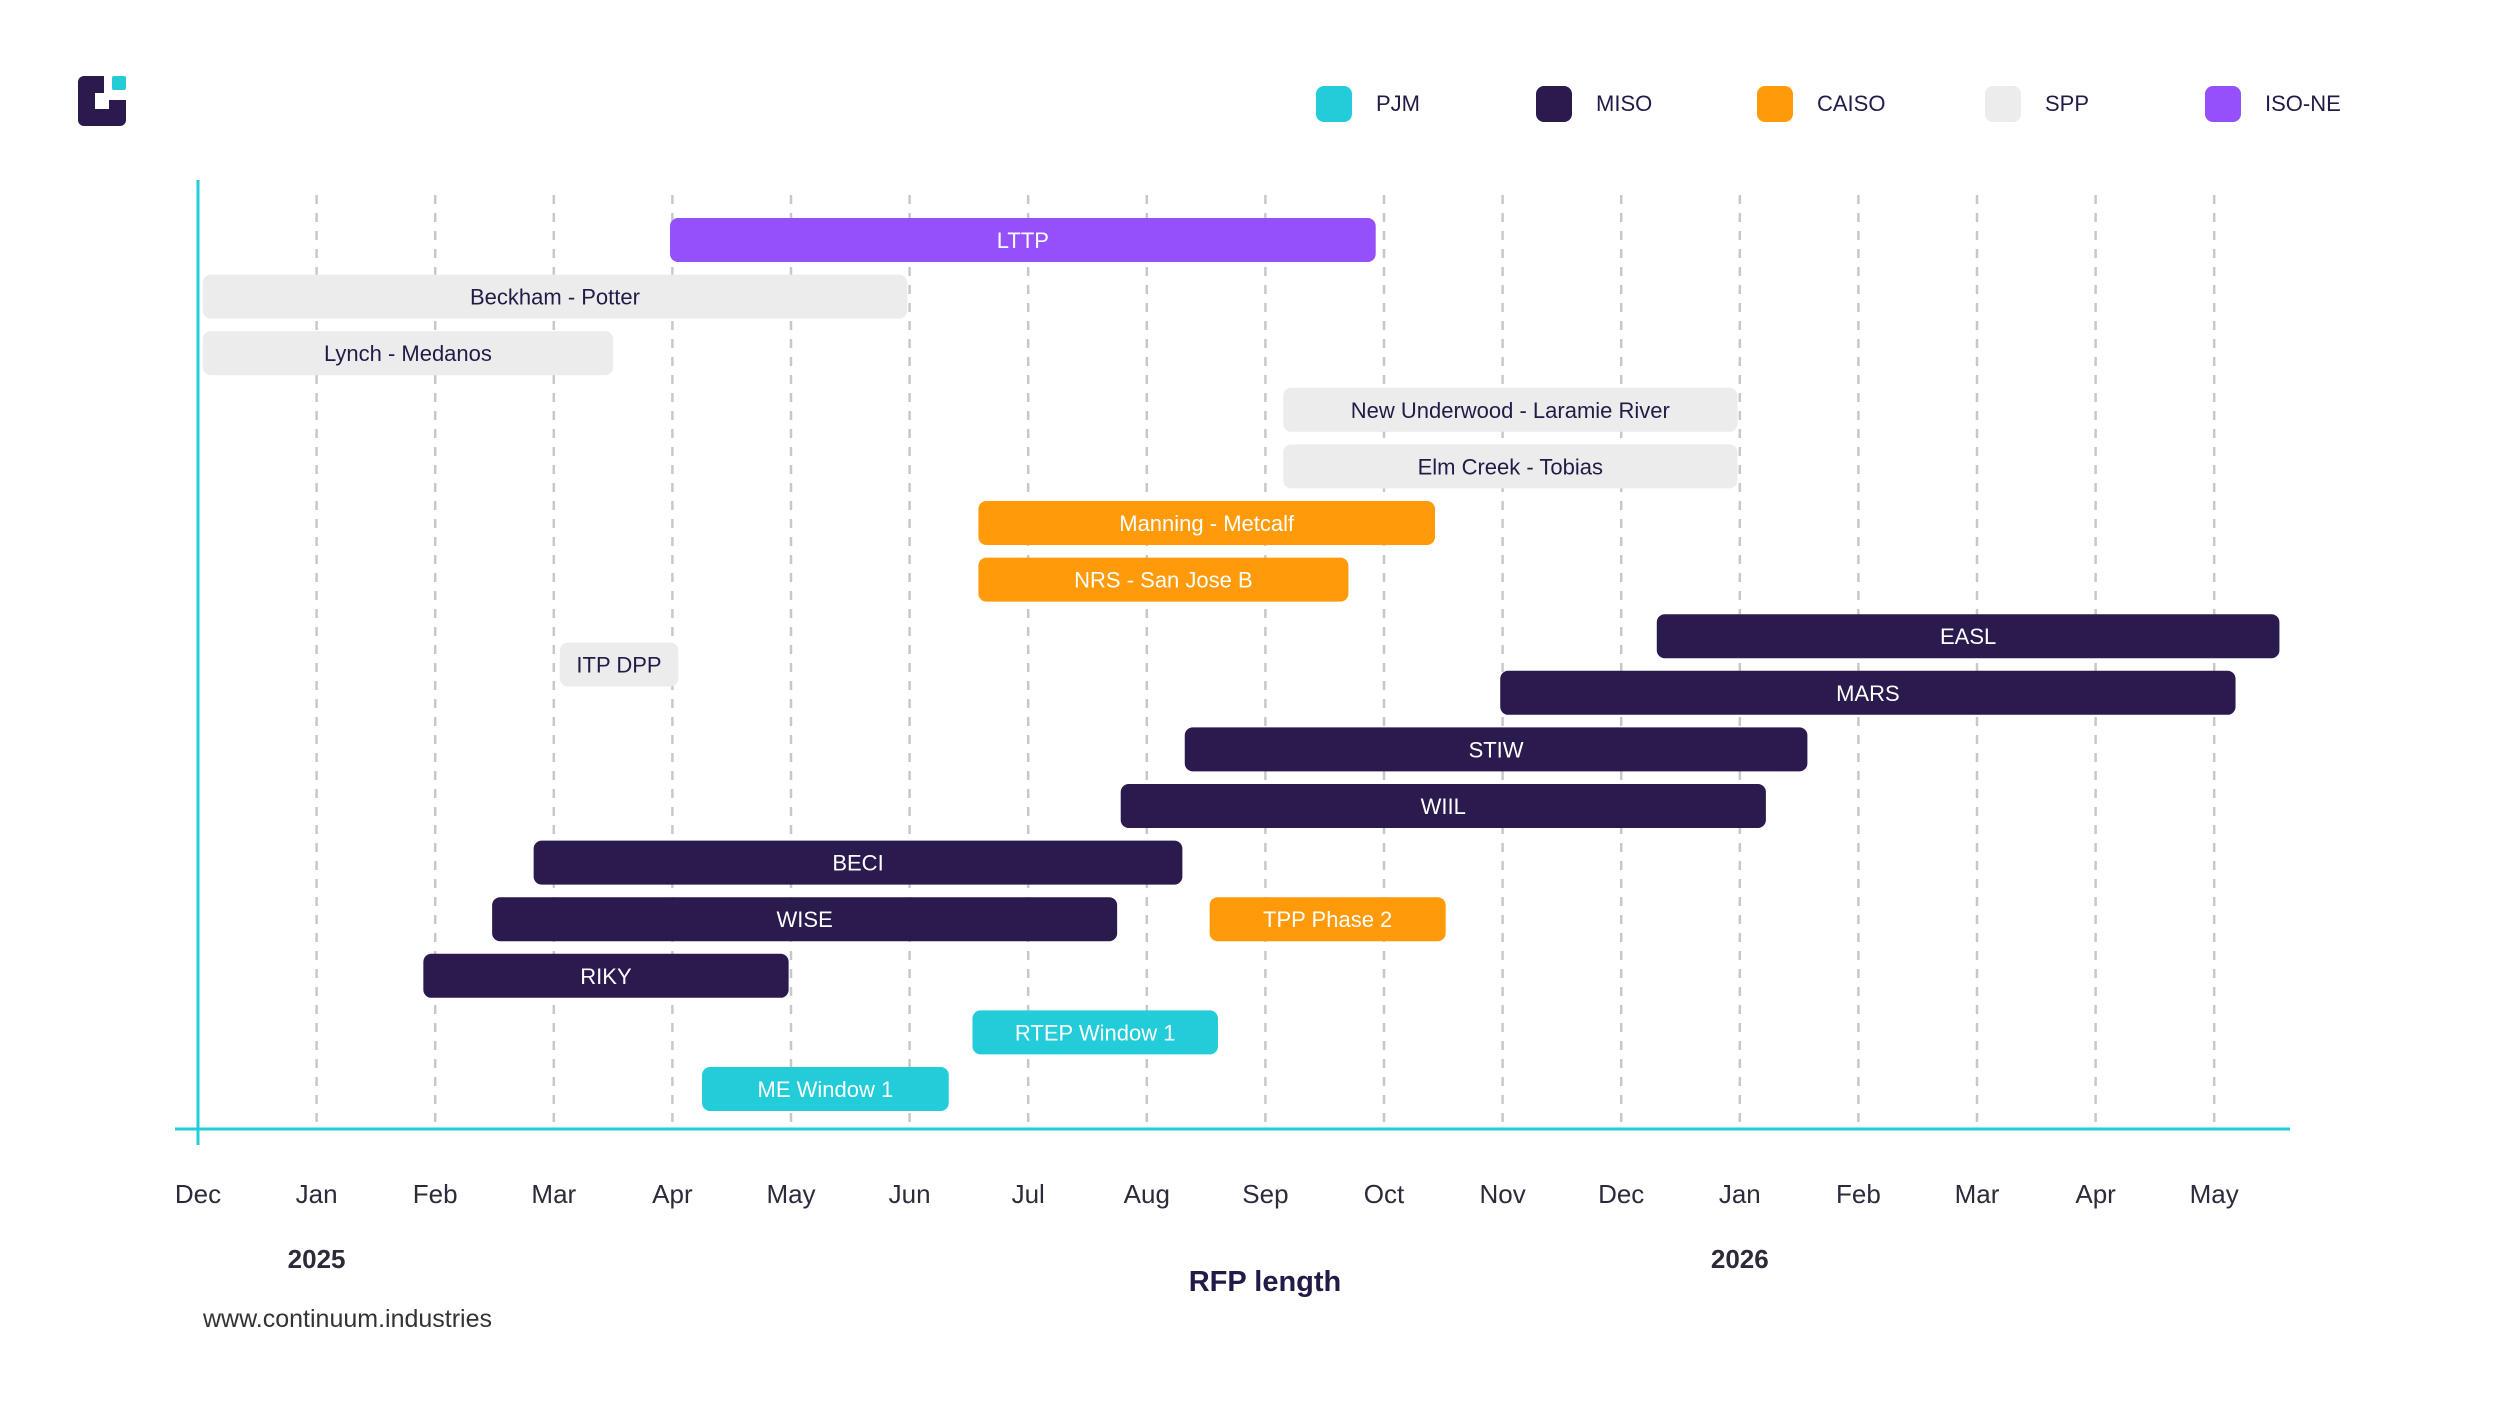 This screenshot has height=1406, width=2500. I want to click on gantt-bar-label: Lynch - Medanos, so click(408, 353).